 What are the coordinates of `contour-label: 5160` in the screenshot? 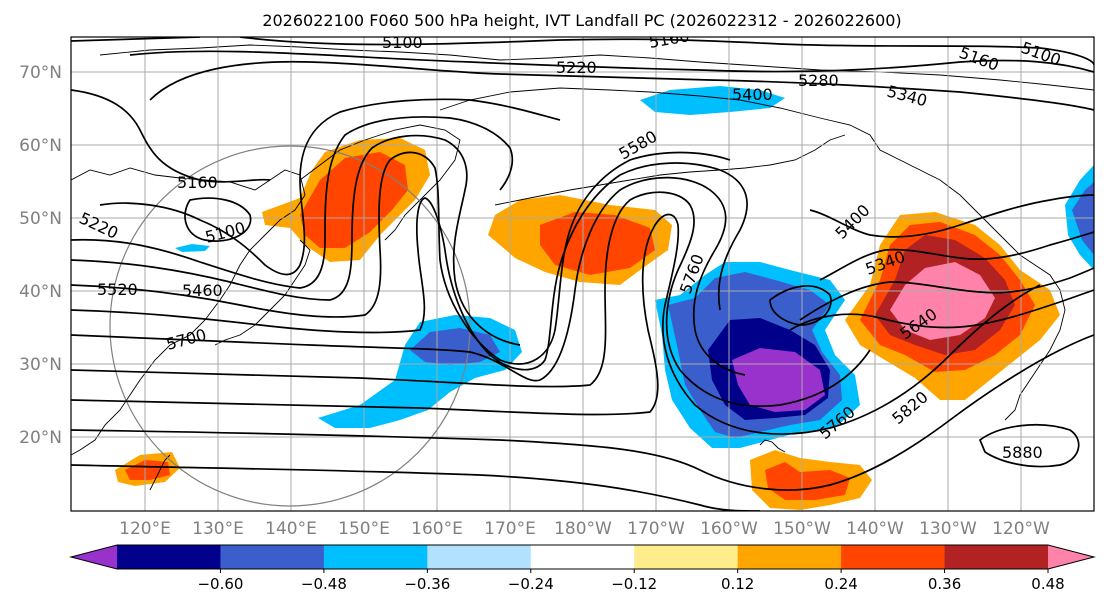 It's located at (197, 182).